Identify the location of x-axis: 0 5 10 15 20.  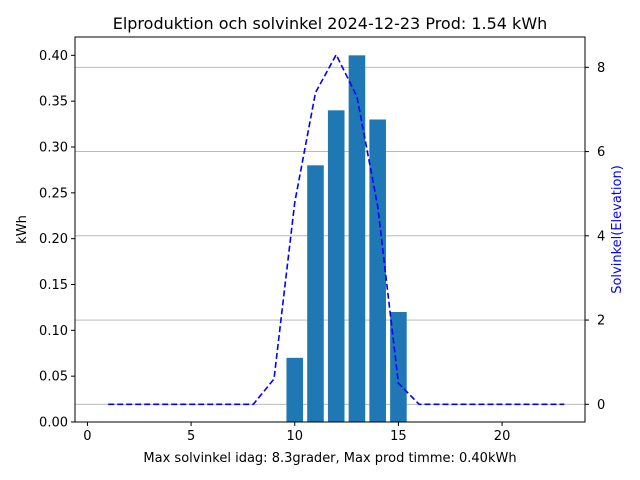
(296, 433).